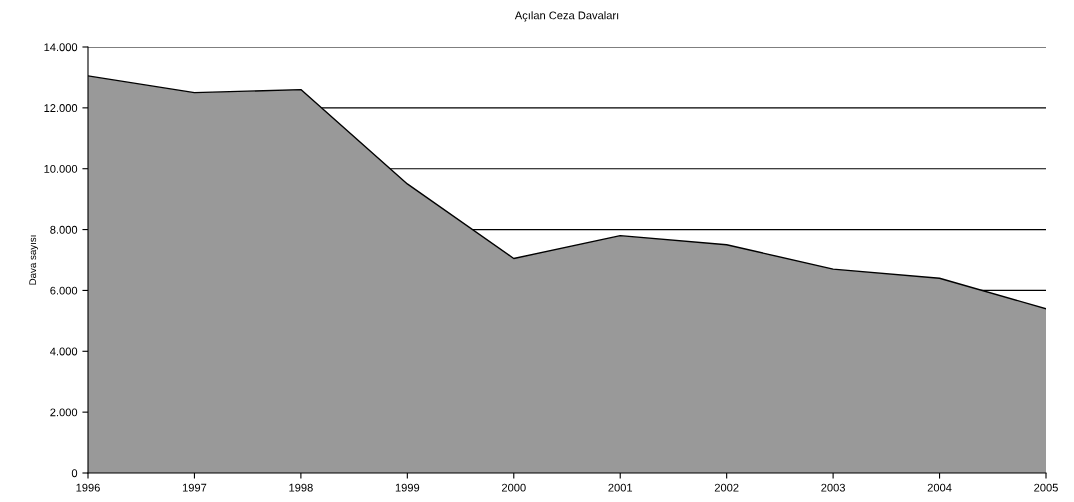  What do you see at coordinates (726, 487) in the screenshot?
I see `x-tick-label: 2002` at bounding box center [726, 487].